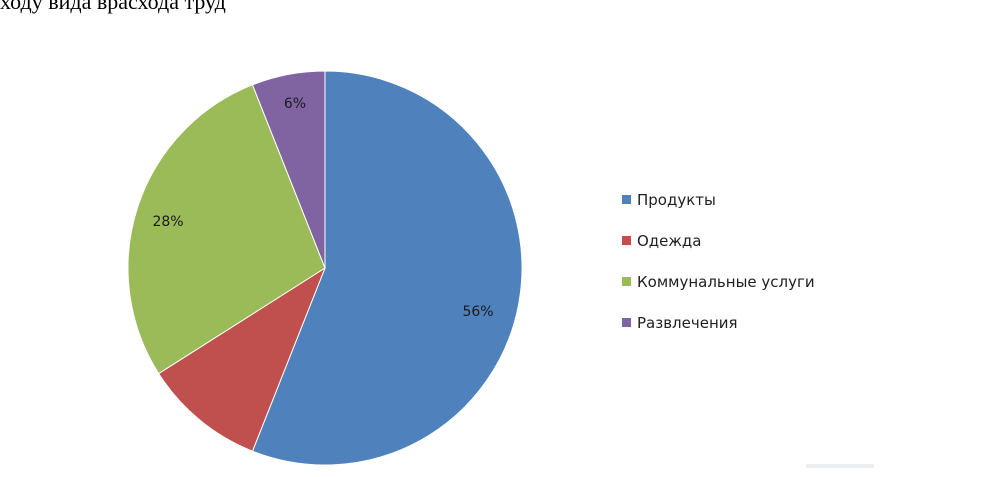  I want to click on legend-label: Продукты, so click(676, 199).